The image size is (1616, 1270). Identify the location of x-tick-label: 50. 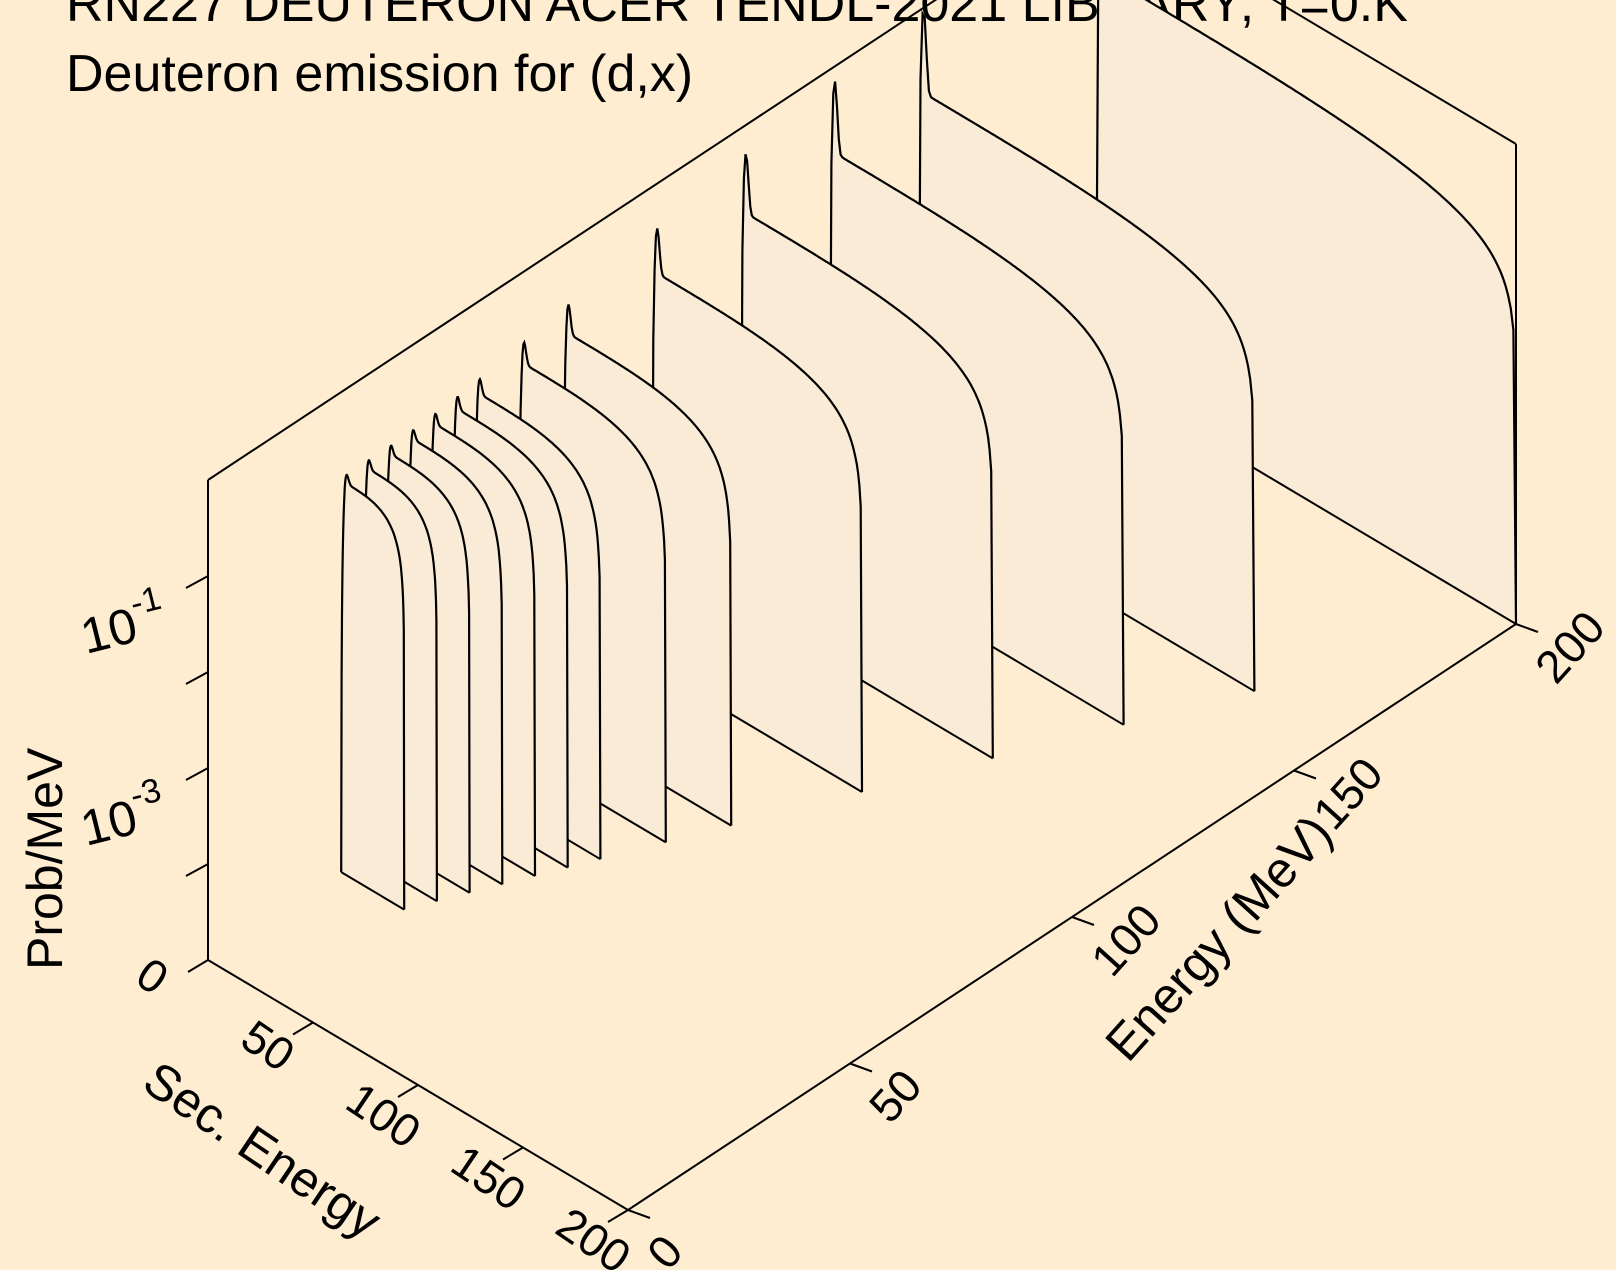
(268, 1046).